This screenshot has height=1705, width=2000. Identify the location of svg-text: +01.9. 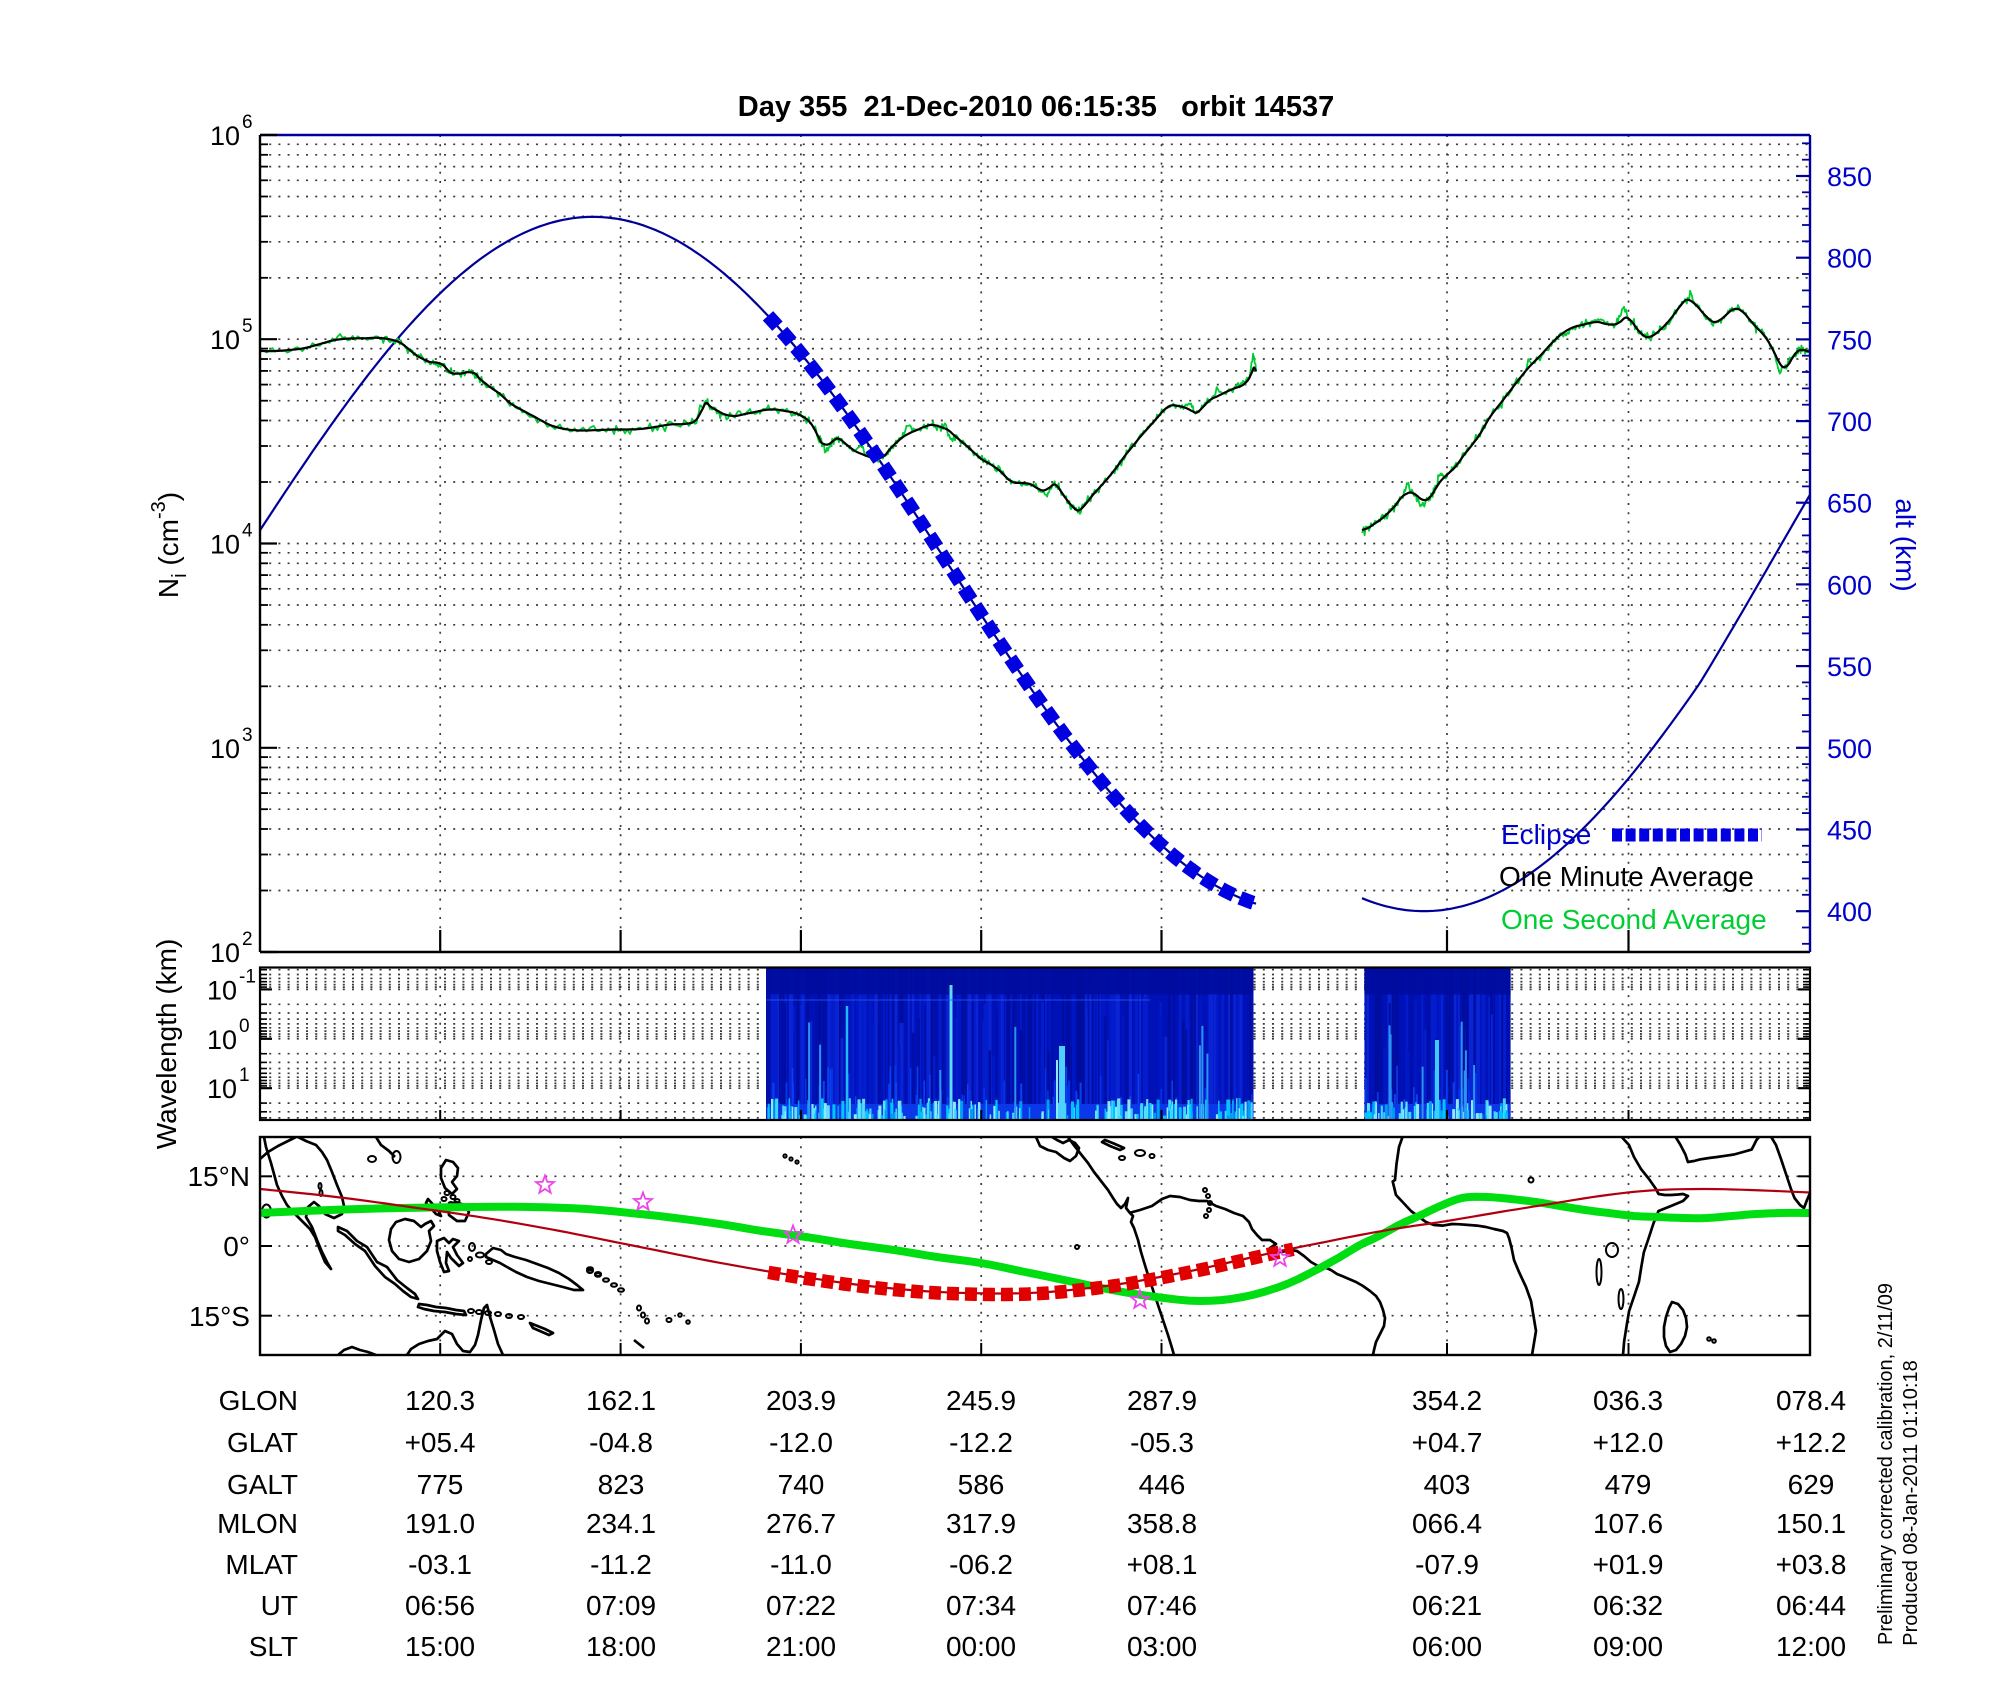
(1628, 1564).